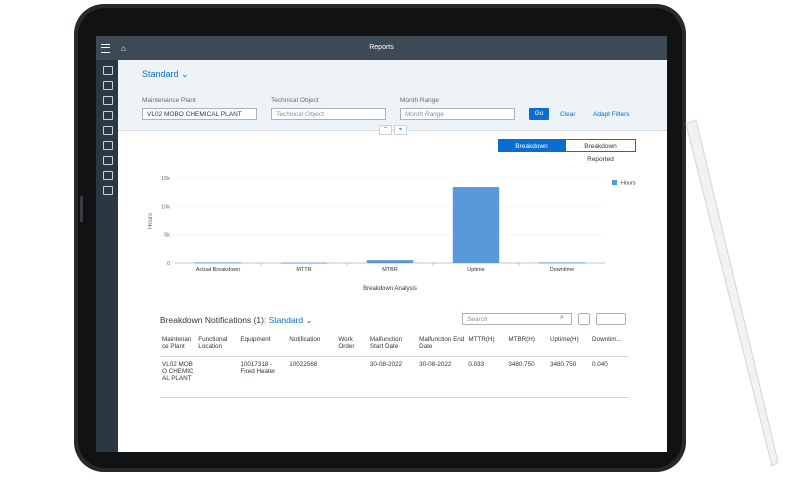  Describe the element at coordinates (390, 289) in the screenshot. I see `x-axis-title: Breakdown Analysis` at that location.